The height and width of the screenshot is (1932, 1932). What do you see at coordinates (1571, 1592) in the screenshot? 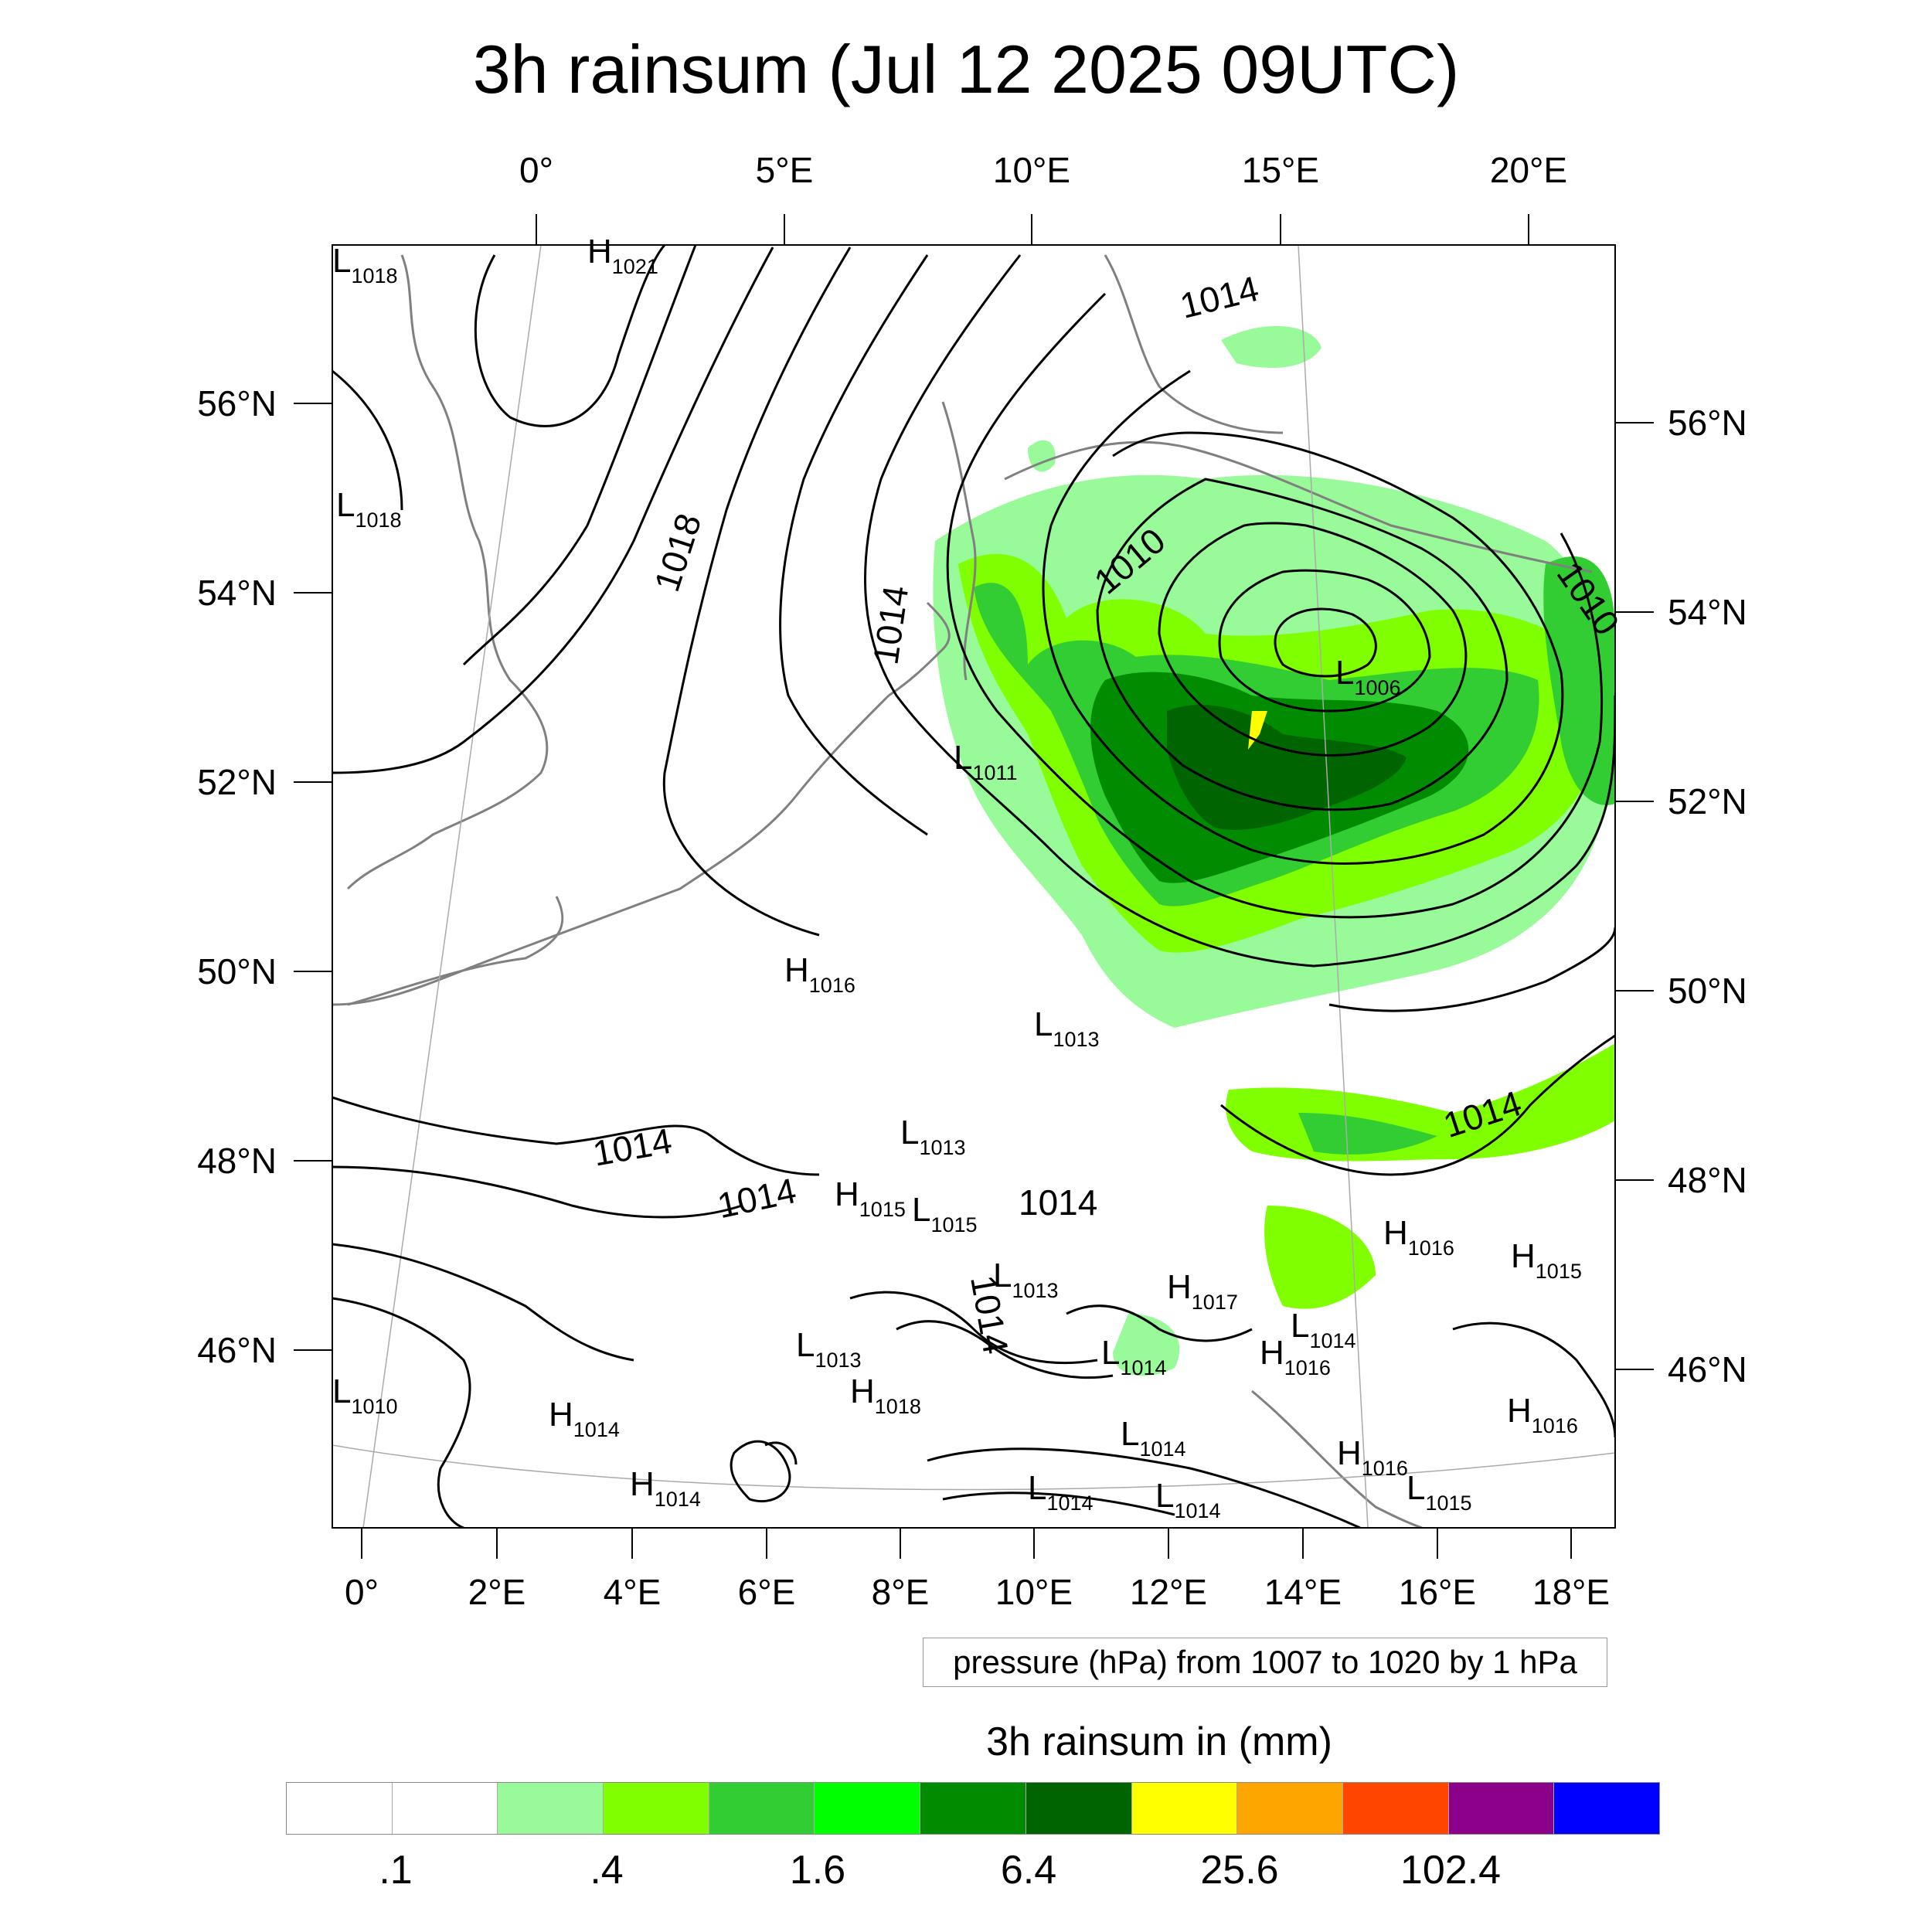
I see `bottom-lon-label: 18°E` at bounding box center [1571, 1592].